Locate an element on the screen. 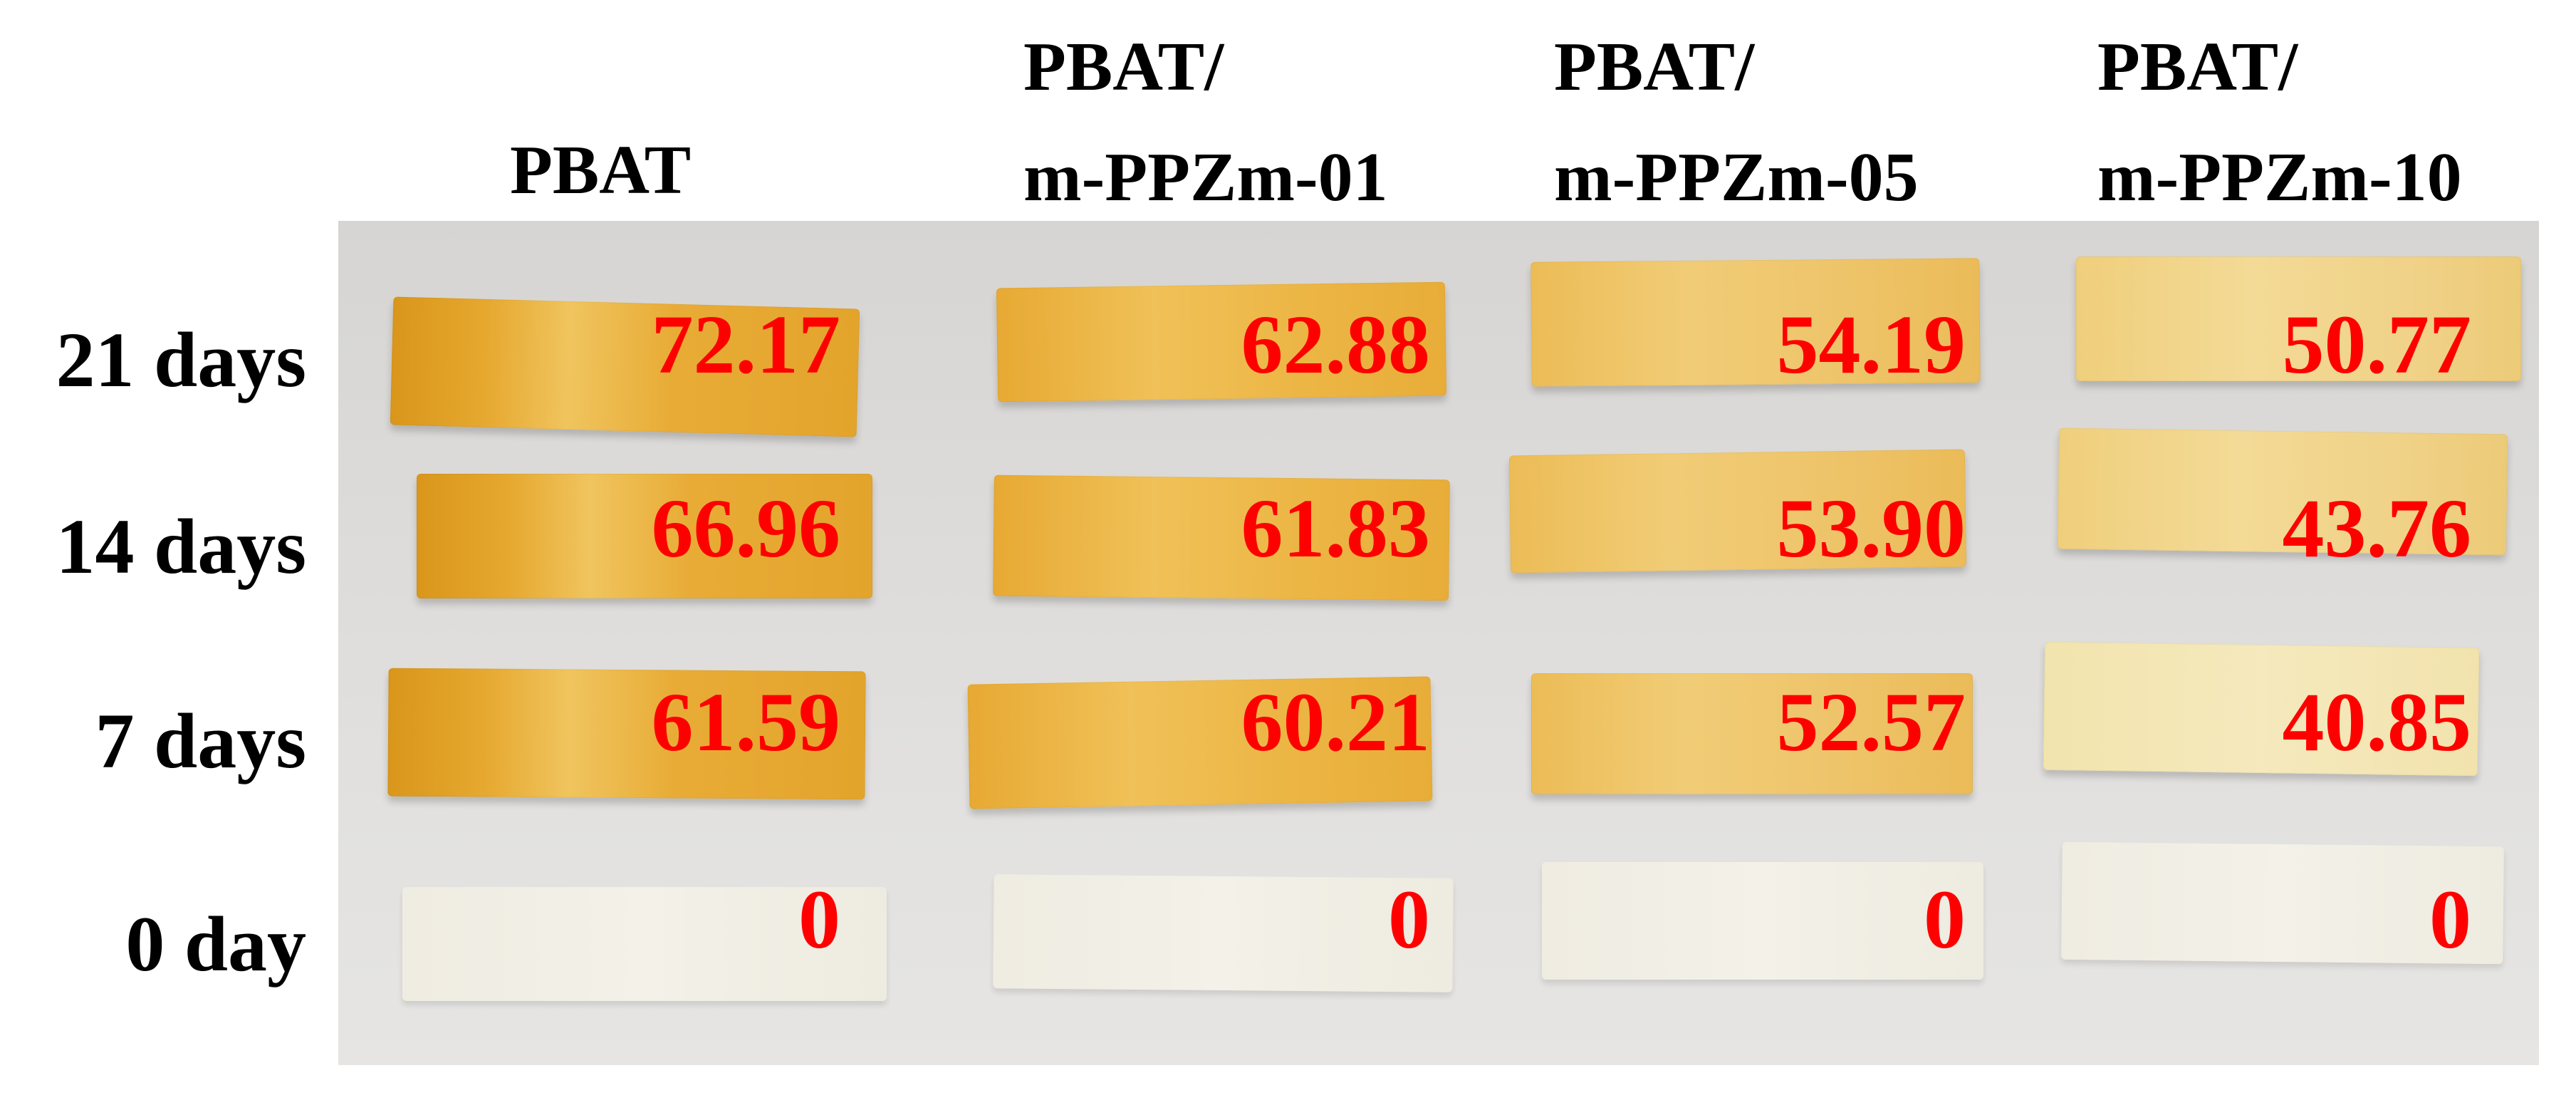 The width and height of the screenshot is (2576, 1110). value-label: 40.85 is located at coordinates (2377, 722).